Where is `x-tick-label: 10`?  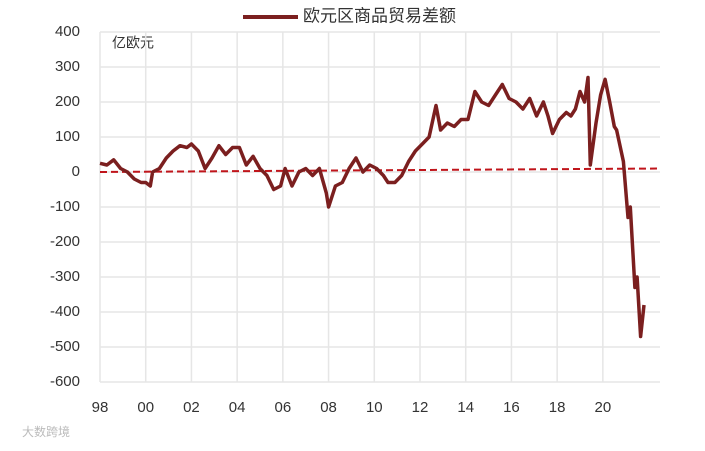 x-tick-label: 10 is located at coordinates (374, 407).